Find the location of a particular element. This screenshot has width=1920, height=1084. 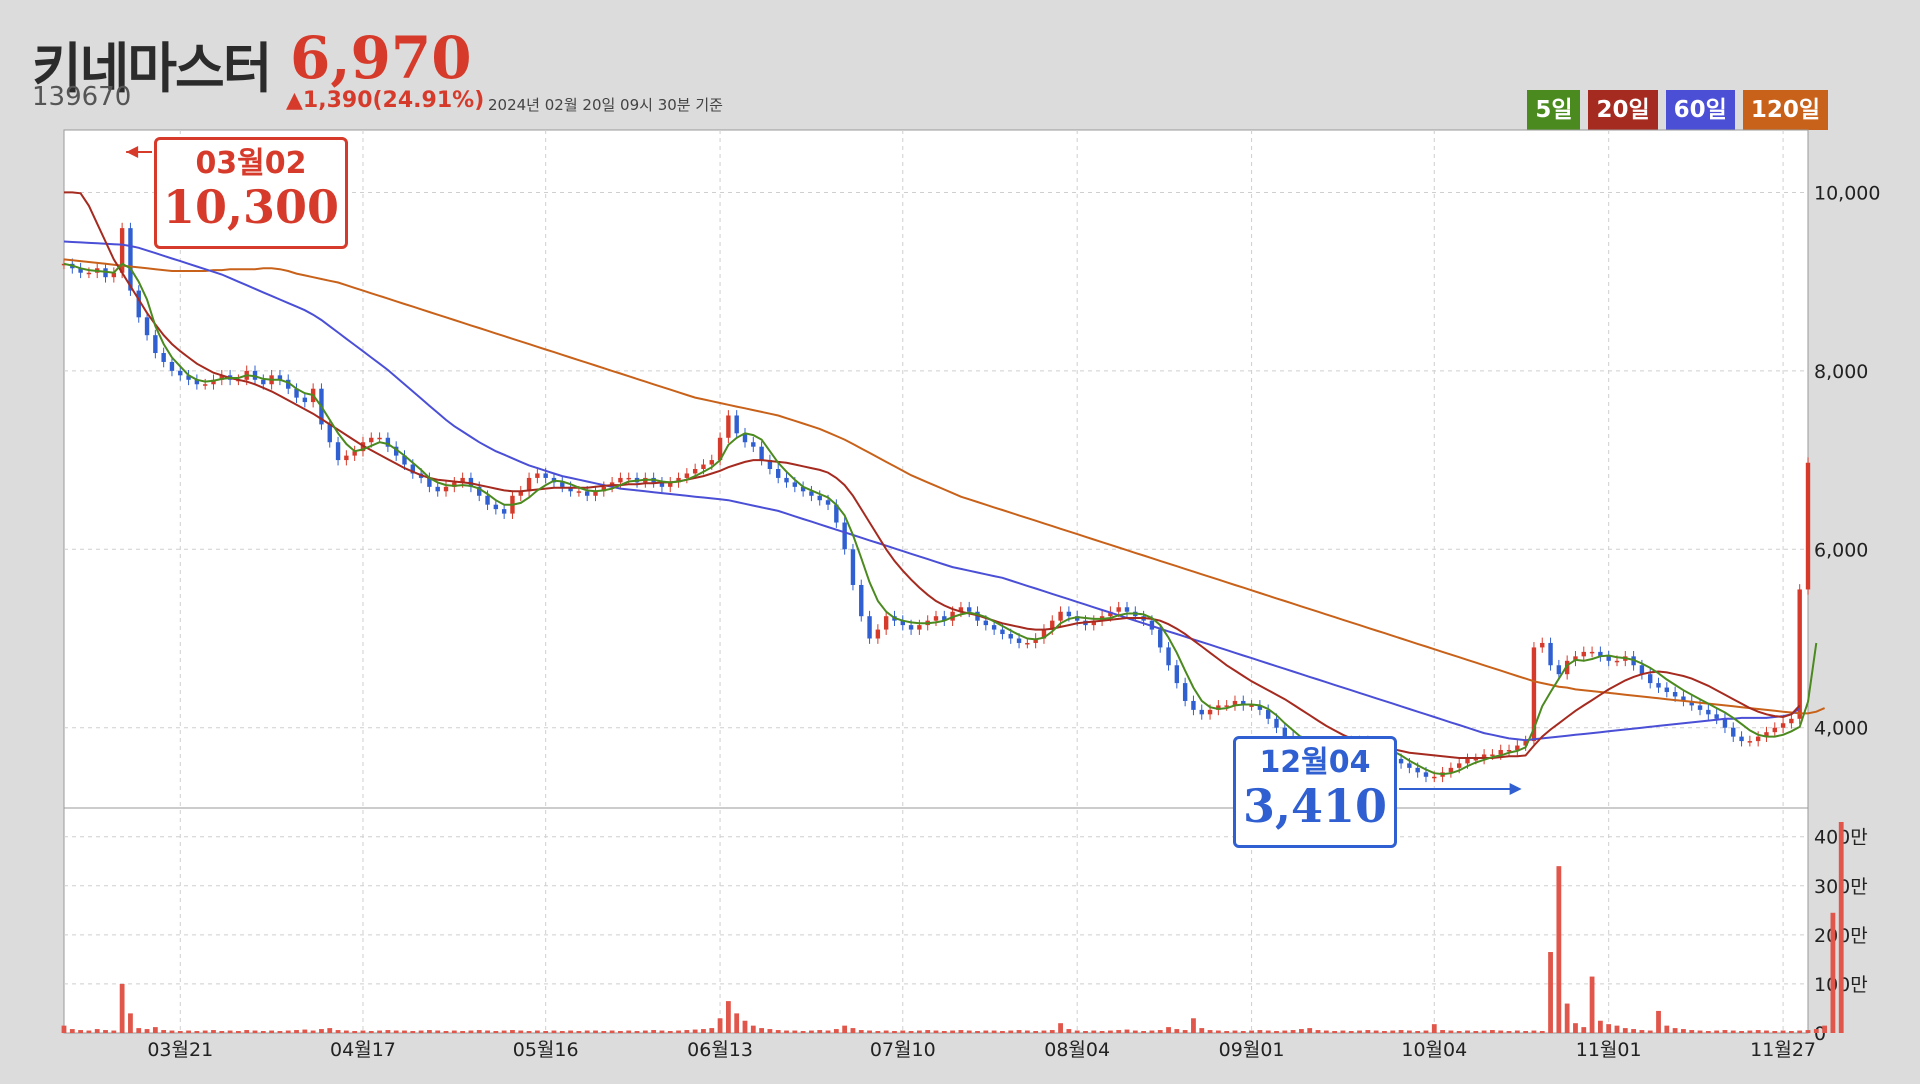

stock-date: 2024년 02월 20일 09시 30분 기준 is located at coordinates (605, 105).